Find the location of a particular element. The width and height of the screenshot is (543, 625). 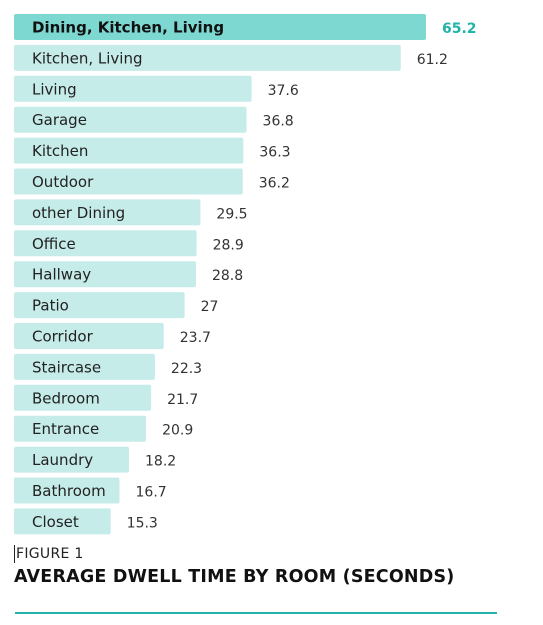

bar-label: Staircase is located at coordinates (66, 367).